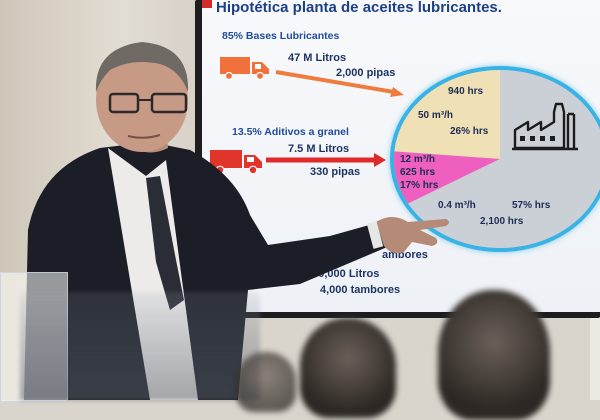 The width and height of the screenshot is (600, 420). What do you see at coordinates (436, 115) in the screenshot?
I see `bases-rate: 50 m³/h` at bounding box center [436, 115].